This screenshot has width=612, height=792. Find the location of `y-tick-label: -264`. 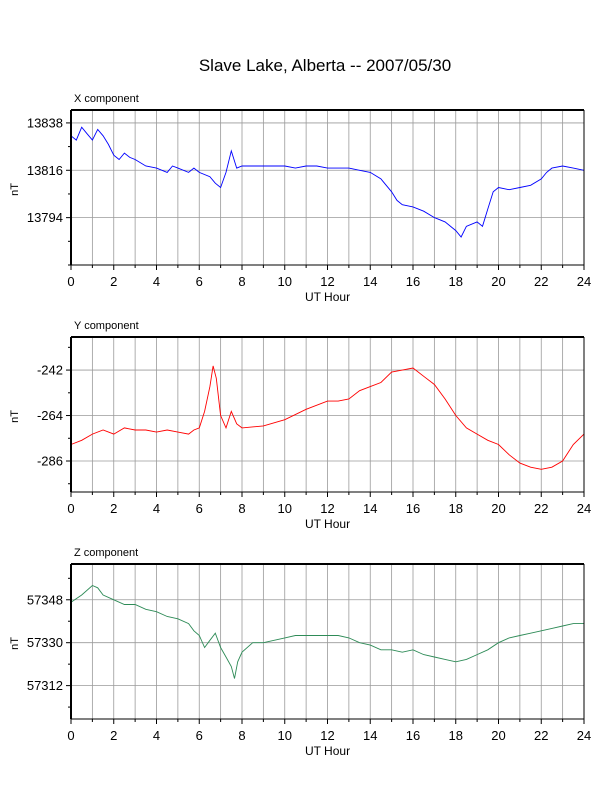

y-tick-label: -264 is located at coordinates (50, 415).